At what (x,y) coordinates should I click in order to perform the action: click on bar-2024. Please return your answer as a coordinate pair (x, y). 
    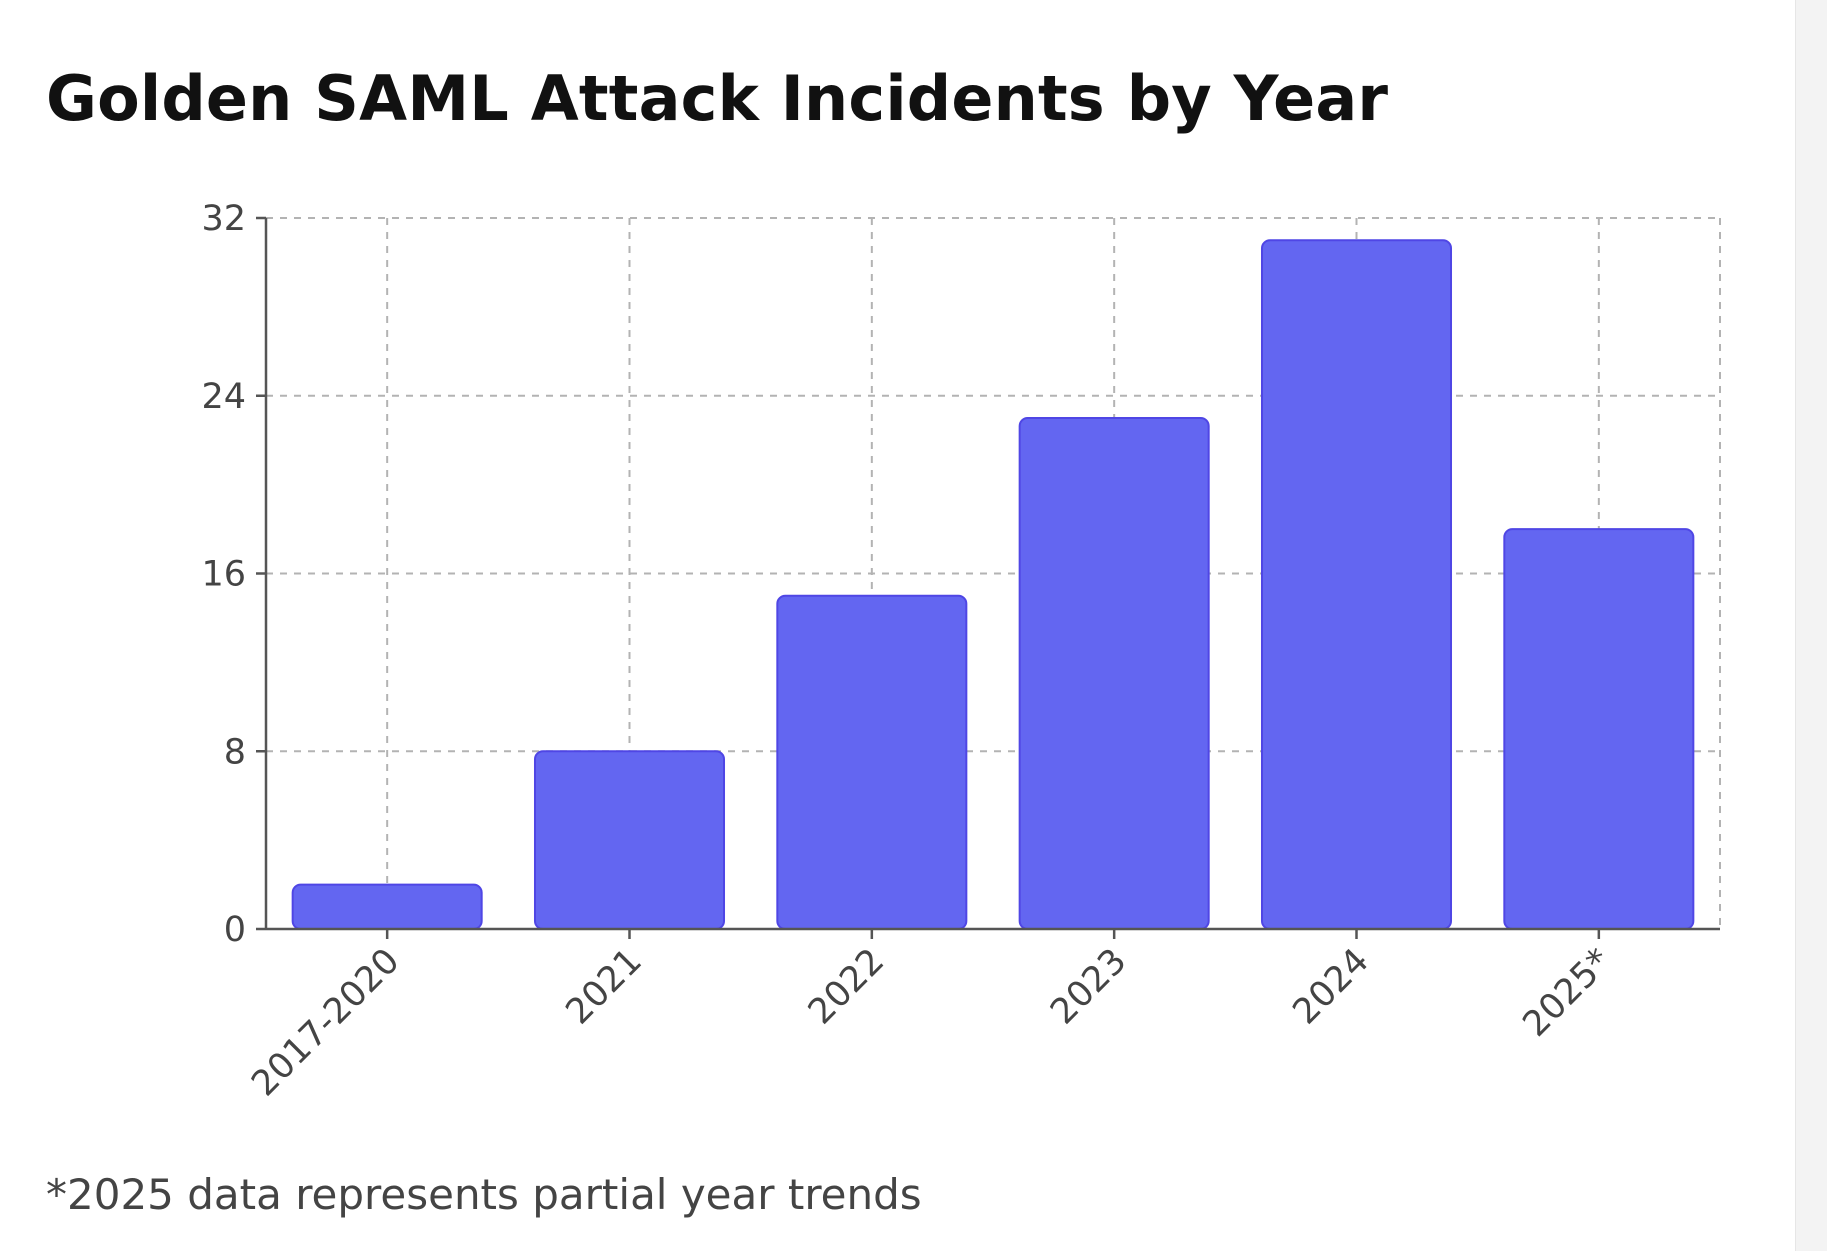
    Looking at the image, I should click on (1356, 584).